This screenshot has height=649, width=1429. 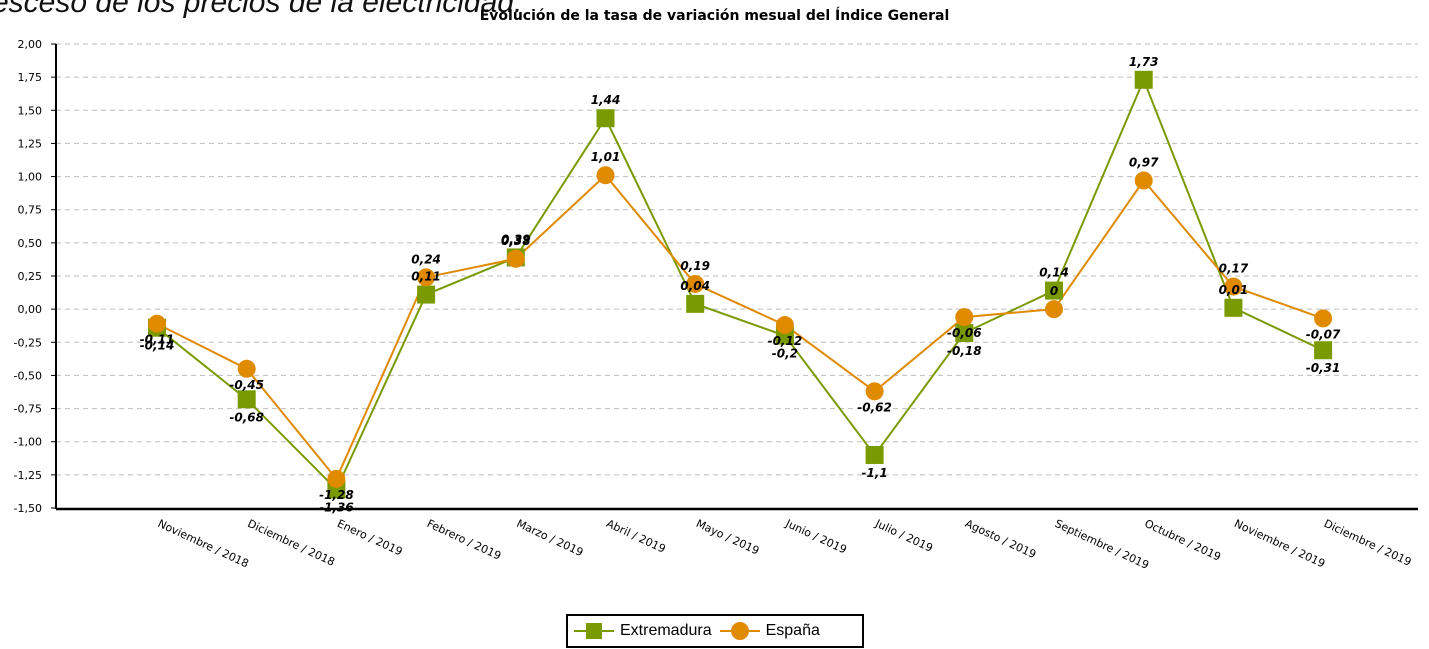 I want to click on legend-label: Extremadura, so click(x=666, y=630).